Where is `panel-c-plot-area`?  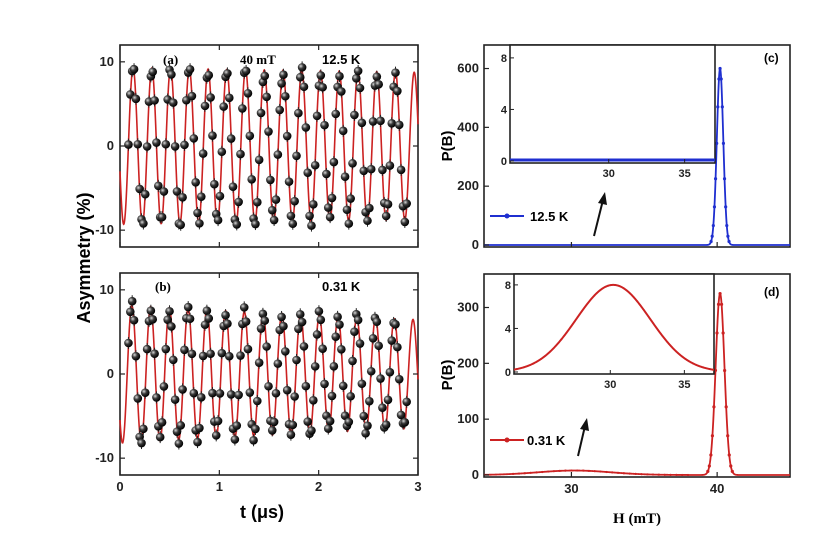 panel-c-plot-area is located at coordinates (637, 156).